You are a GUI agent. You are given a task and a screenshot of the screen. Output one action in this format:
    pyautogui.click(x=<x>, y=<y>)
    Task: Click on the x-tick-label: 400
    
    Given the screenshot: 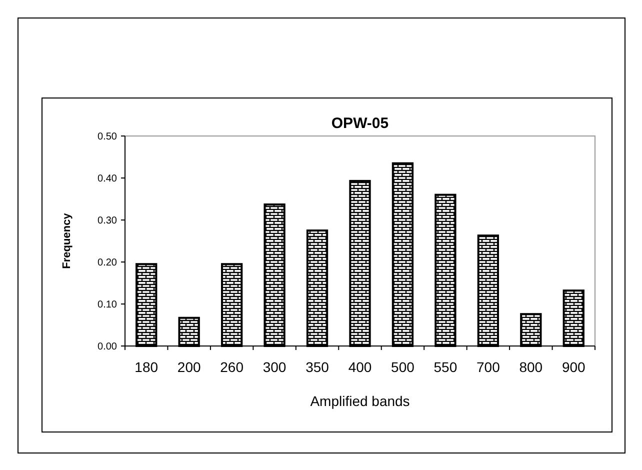 What is the action you would take?
    pyautogui.click(x=360, y=367)
    